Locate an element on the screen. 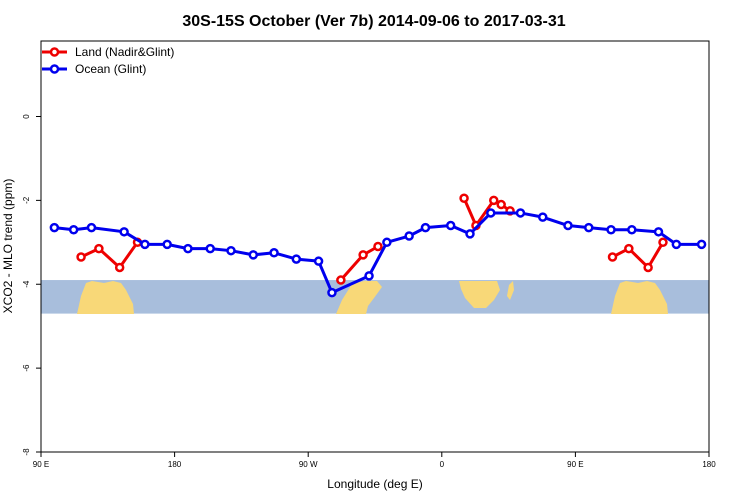 Image resolution: width=750 pixels, height=500 pixels. y-tick-label: -8 is located at coordinates (26, 452).